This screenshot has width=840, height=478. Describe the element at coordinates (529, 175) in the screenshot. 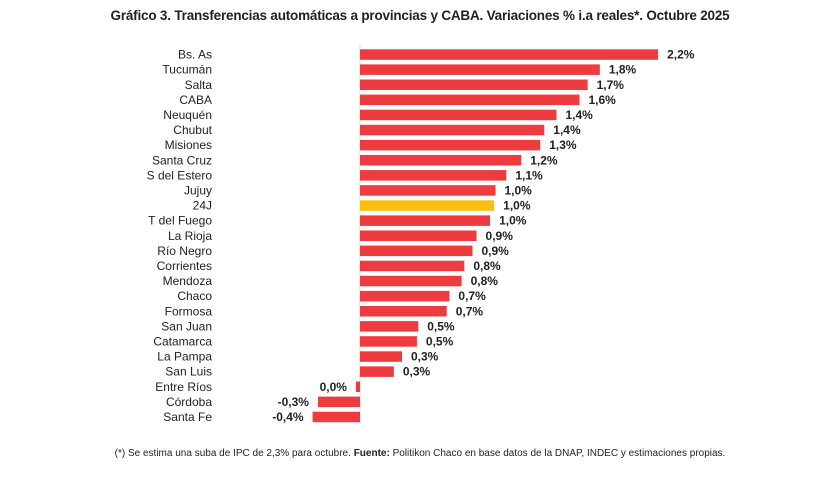

I see `value-label: 1,1%` at that location.